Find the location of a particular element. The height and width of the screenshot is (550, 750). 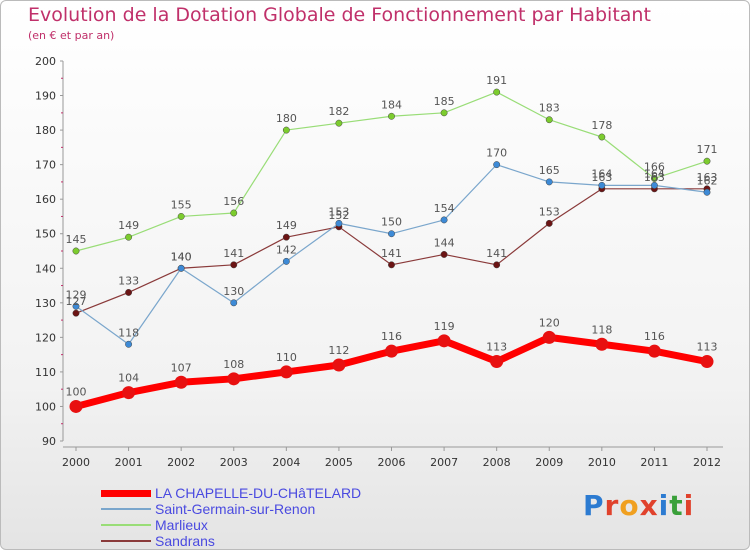

data-label: 116 is located at coordinates (654, 336).